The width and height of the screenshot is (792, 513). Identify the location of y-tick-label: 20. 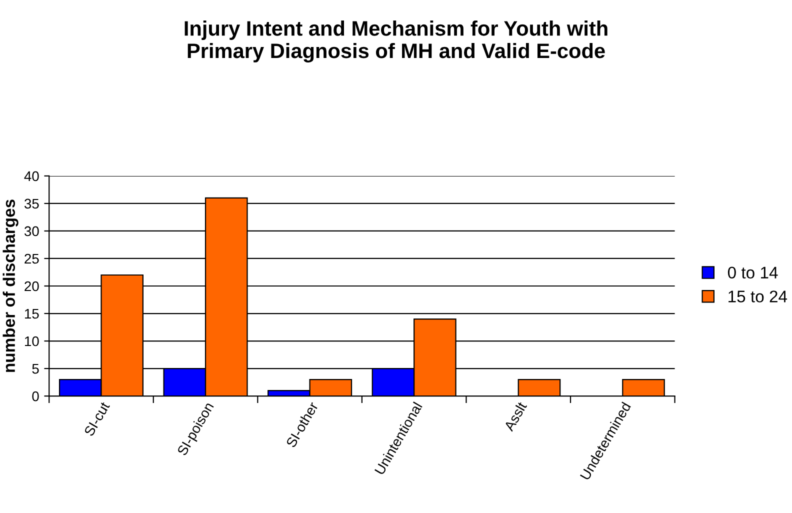
(31, 286).